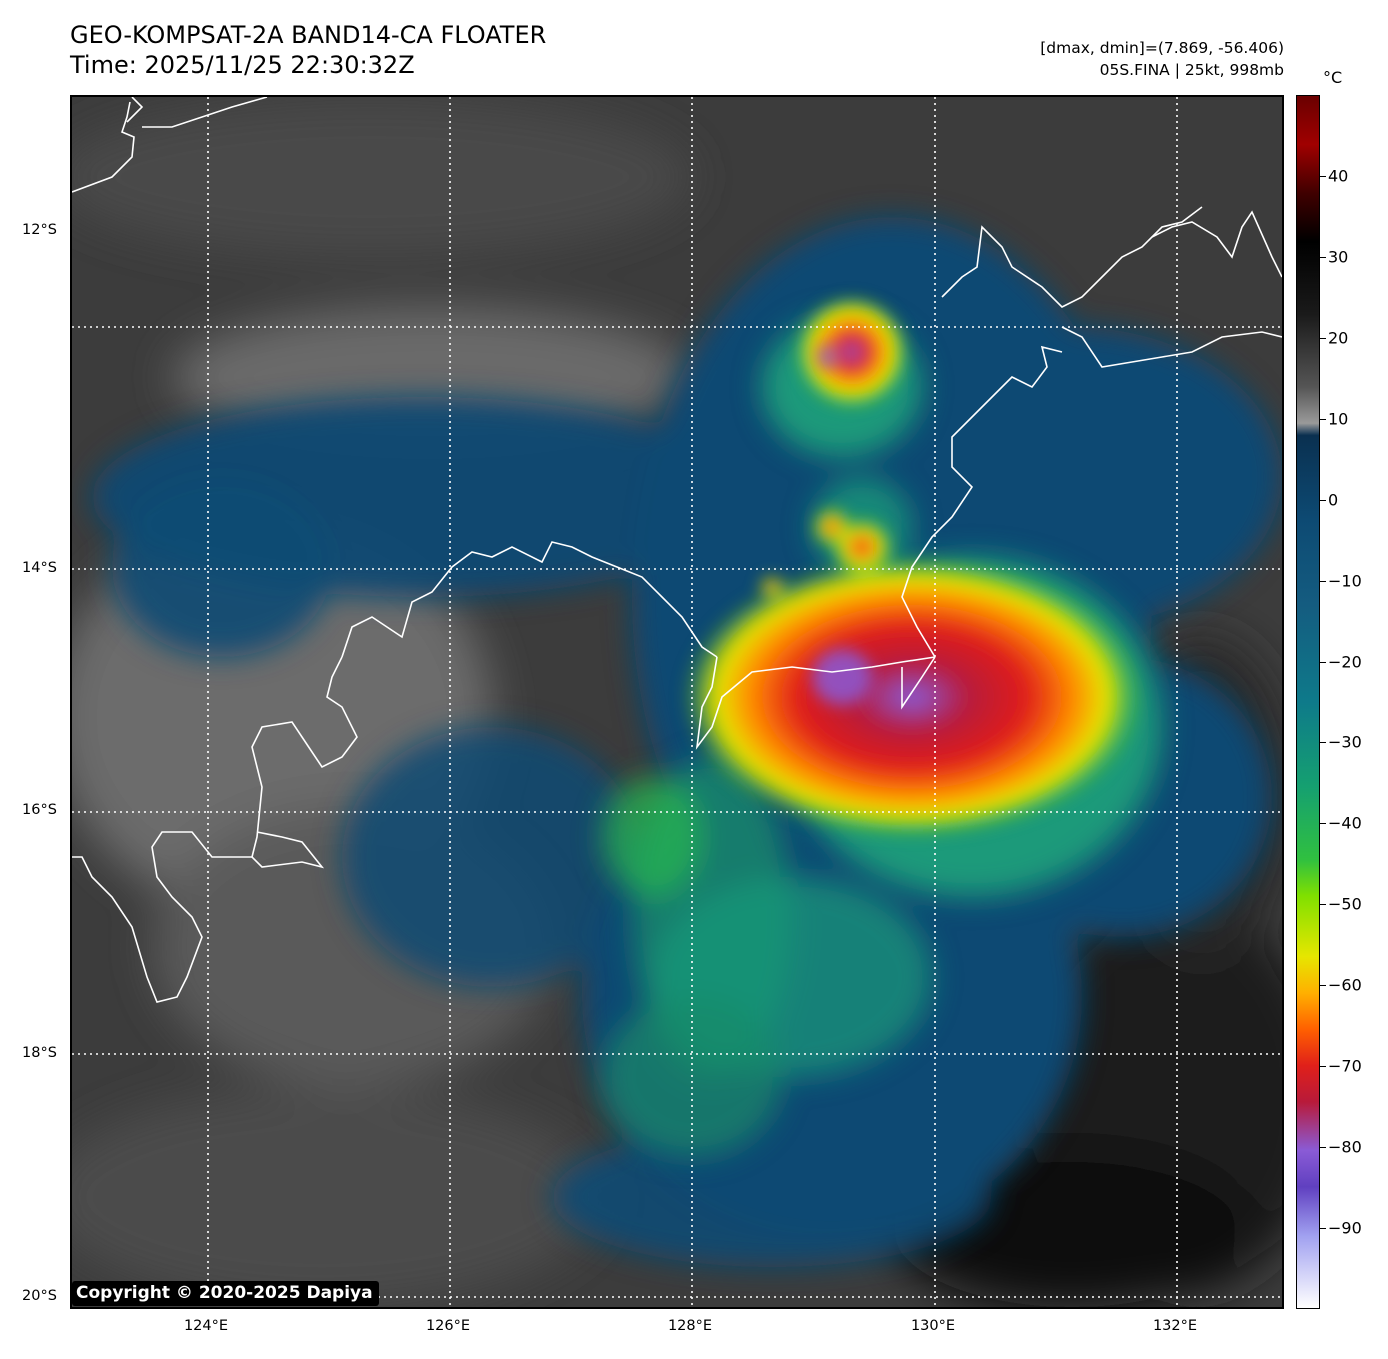 This screenshot has height=1359, width=1388. What do you see at coordinates (1345, 1228) in the screenshot?
I see `colorbar-tick-label: −90` at bounding box center [1345, 1228].